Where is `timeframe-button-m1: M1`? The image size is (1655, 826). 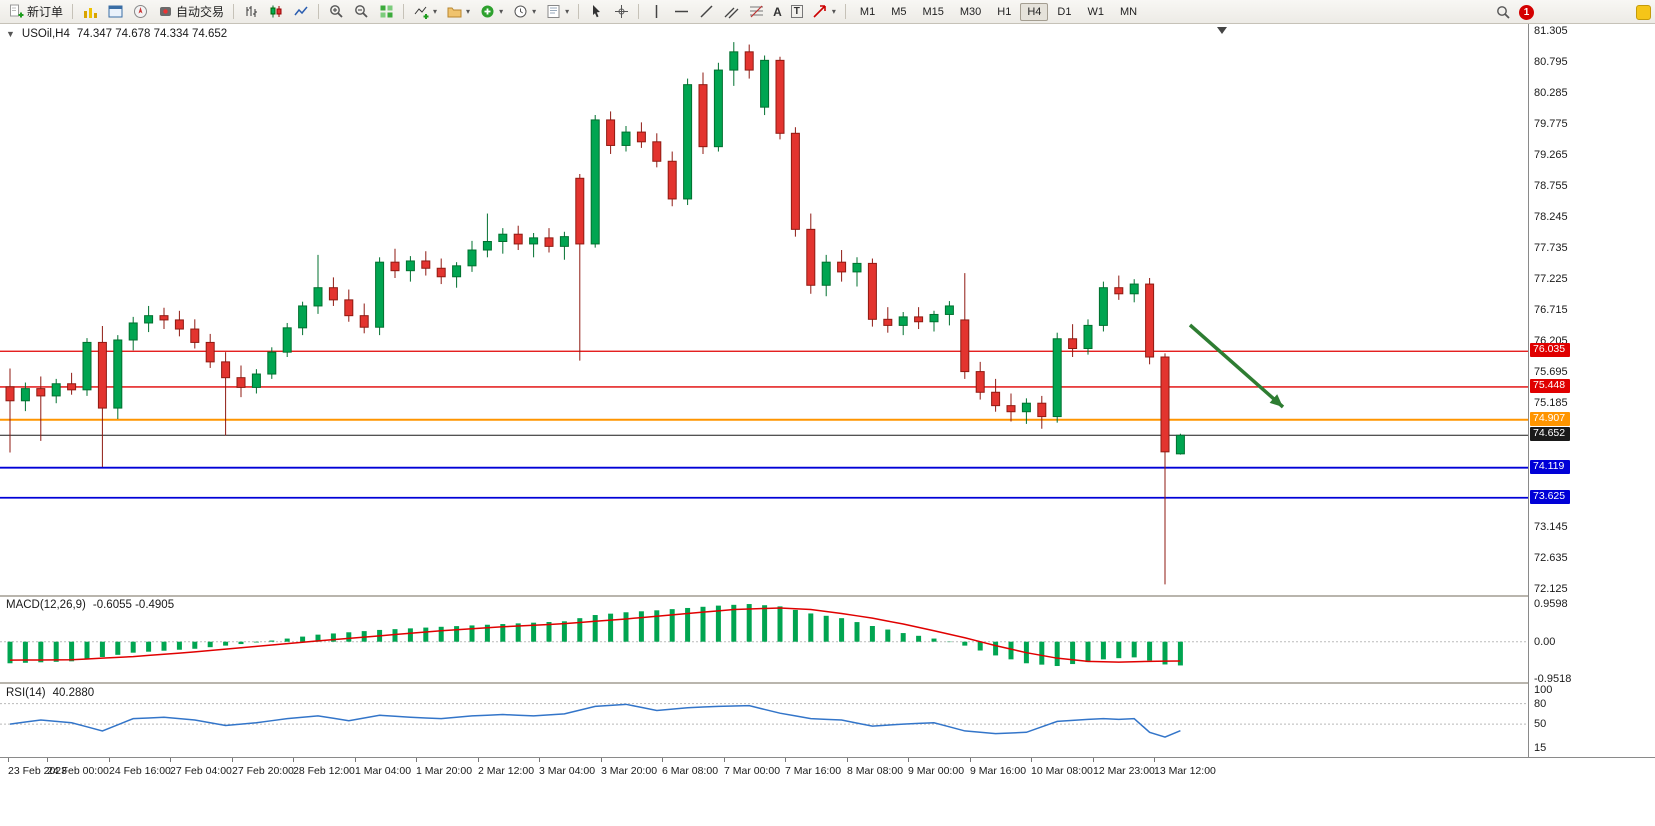 timeframe-button-m1: M1 is located at coordinates (867, 11).